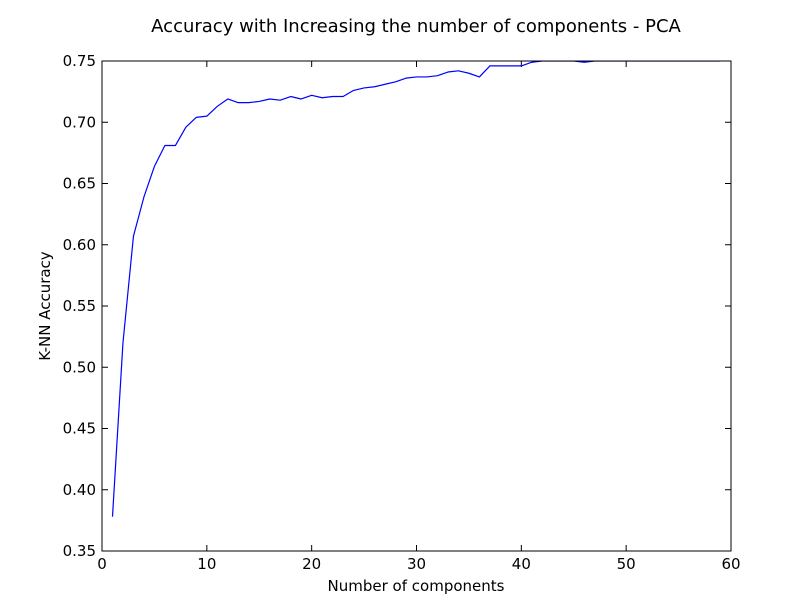  Describe the element at coordinates (79, 429) in the screenshot. I see `y-tick-label: 0.45` at that location.